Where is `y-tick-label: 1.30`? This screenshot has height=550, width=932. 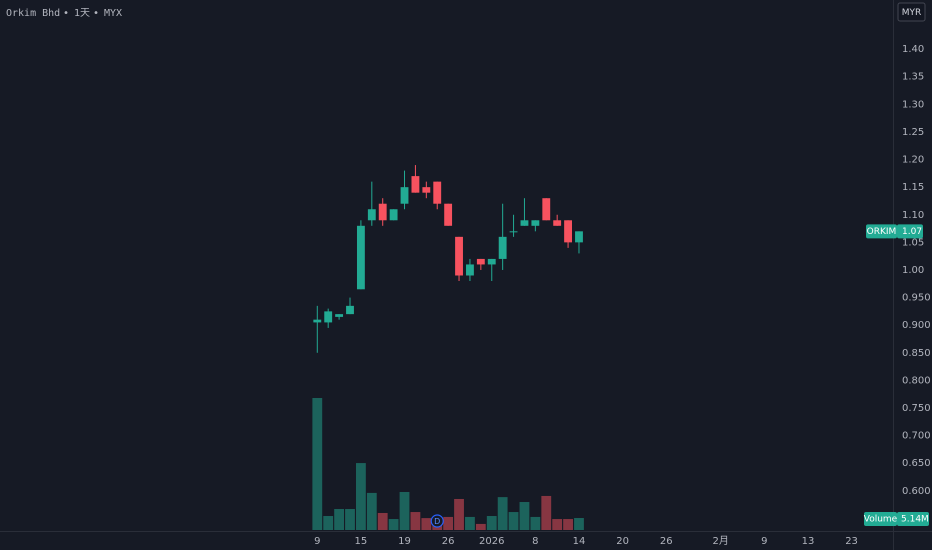 y-tick-label: 1.30 is located at coordinates (913, 104).